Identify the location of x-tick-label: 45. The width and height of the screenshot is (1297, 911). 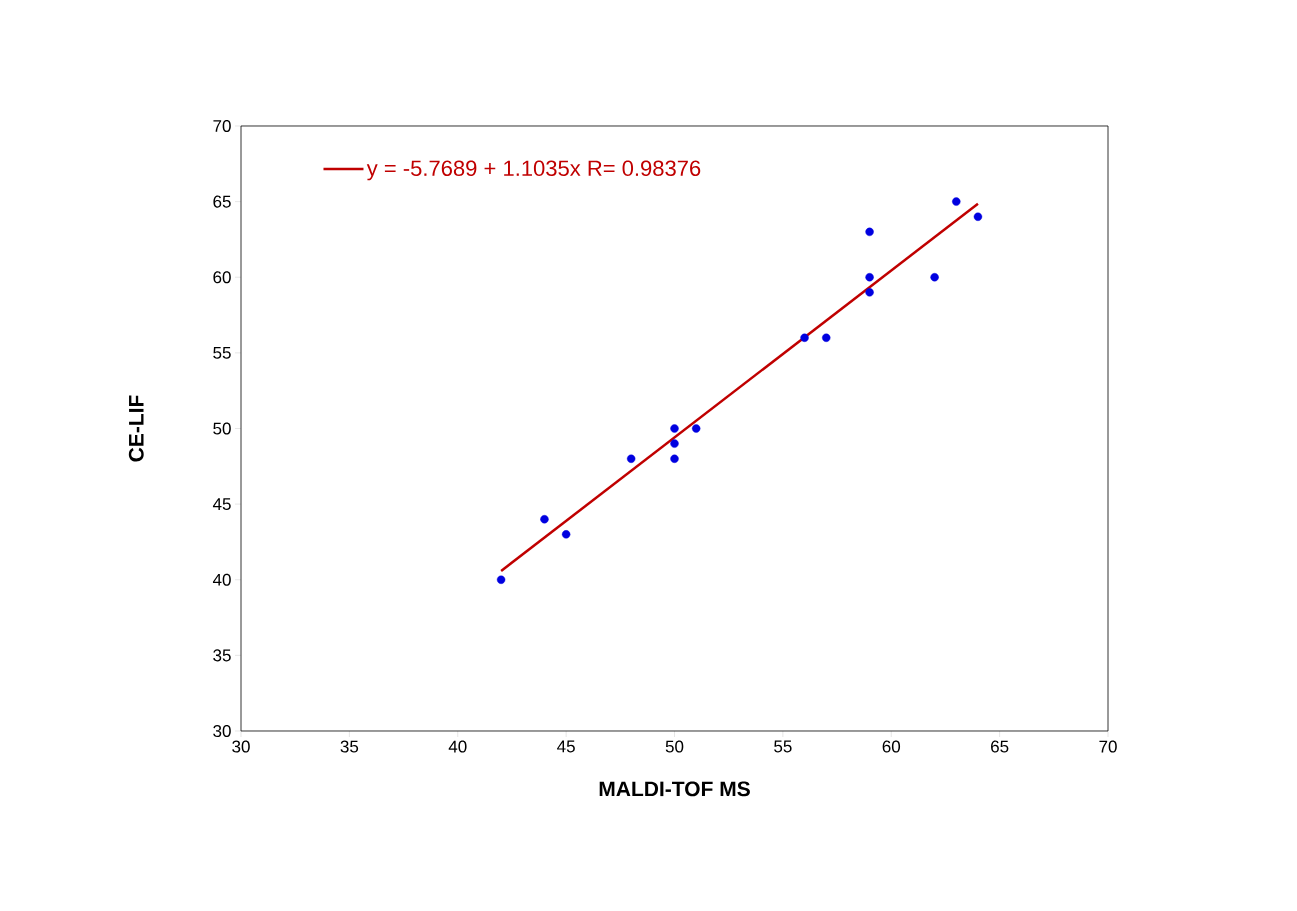
(566, 746).